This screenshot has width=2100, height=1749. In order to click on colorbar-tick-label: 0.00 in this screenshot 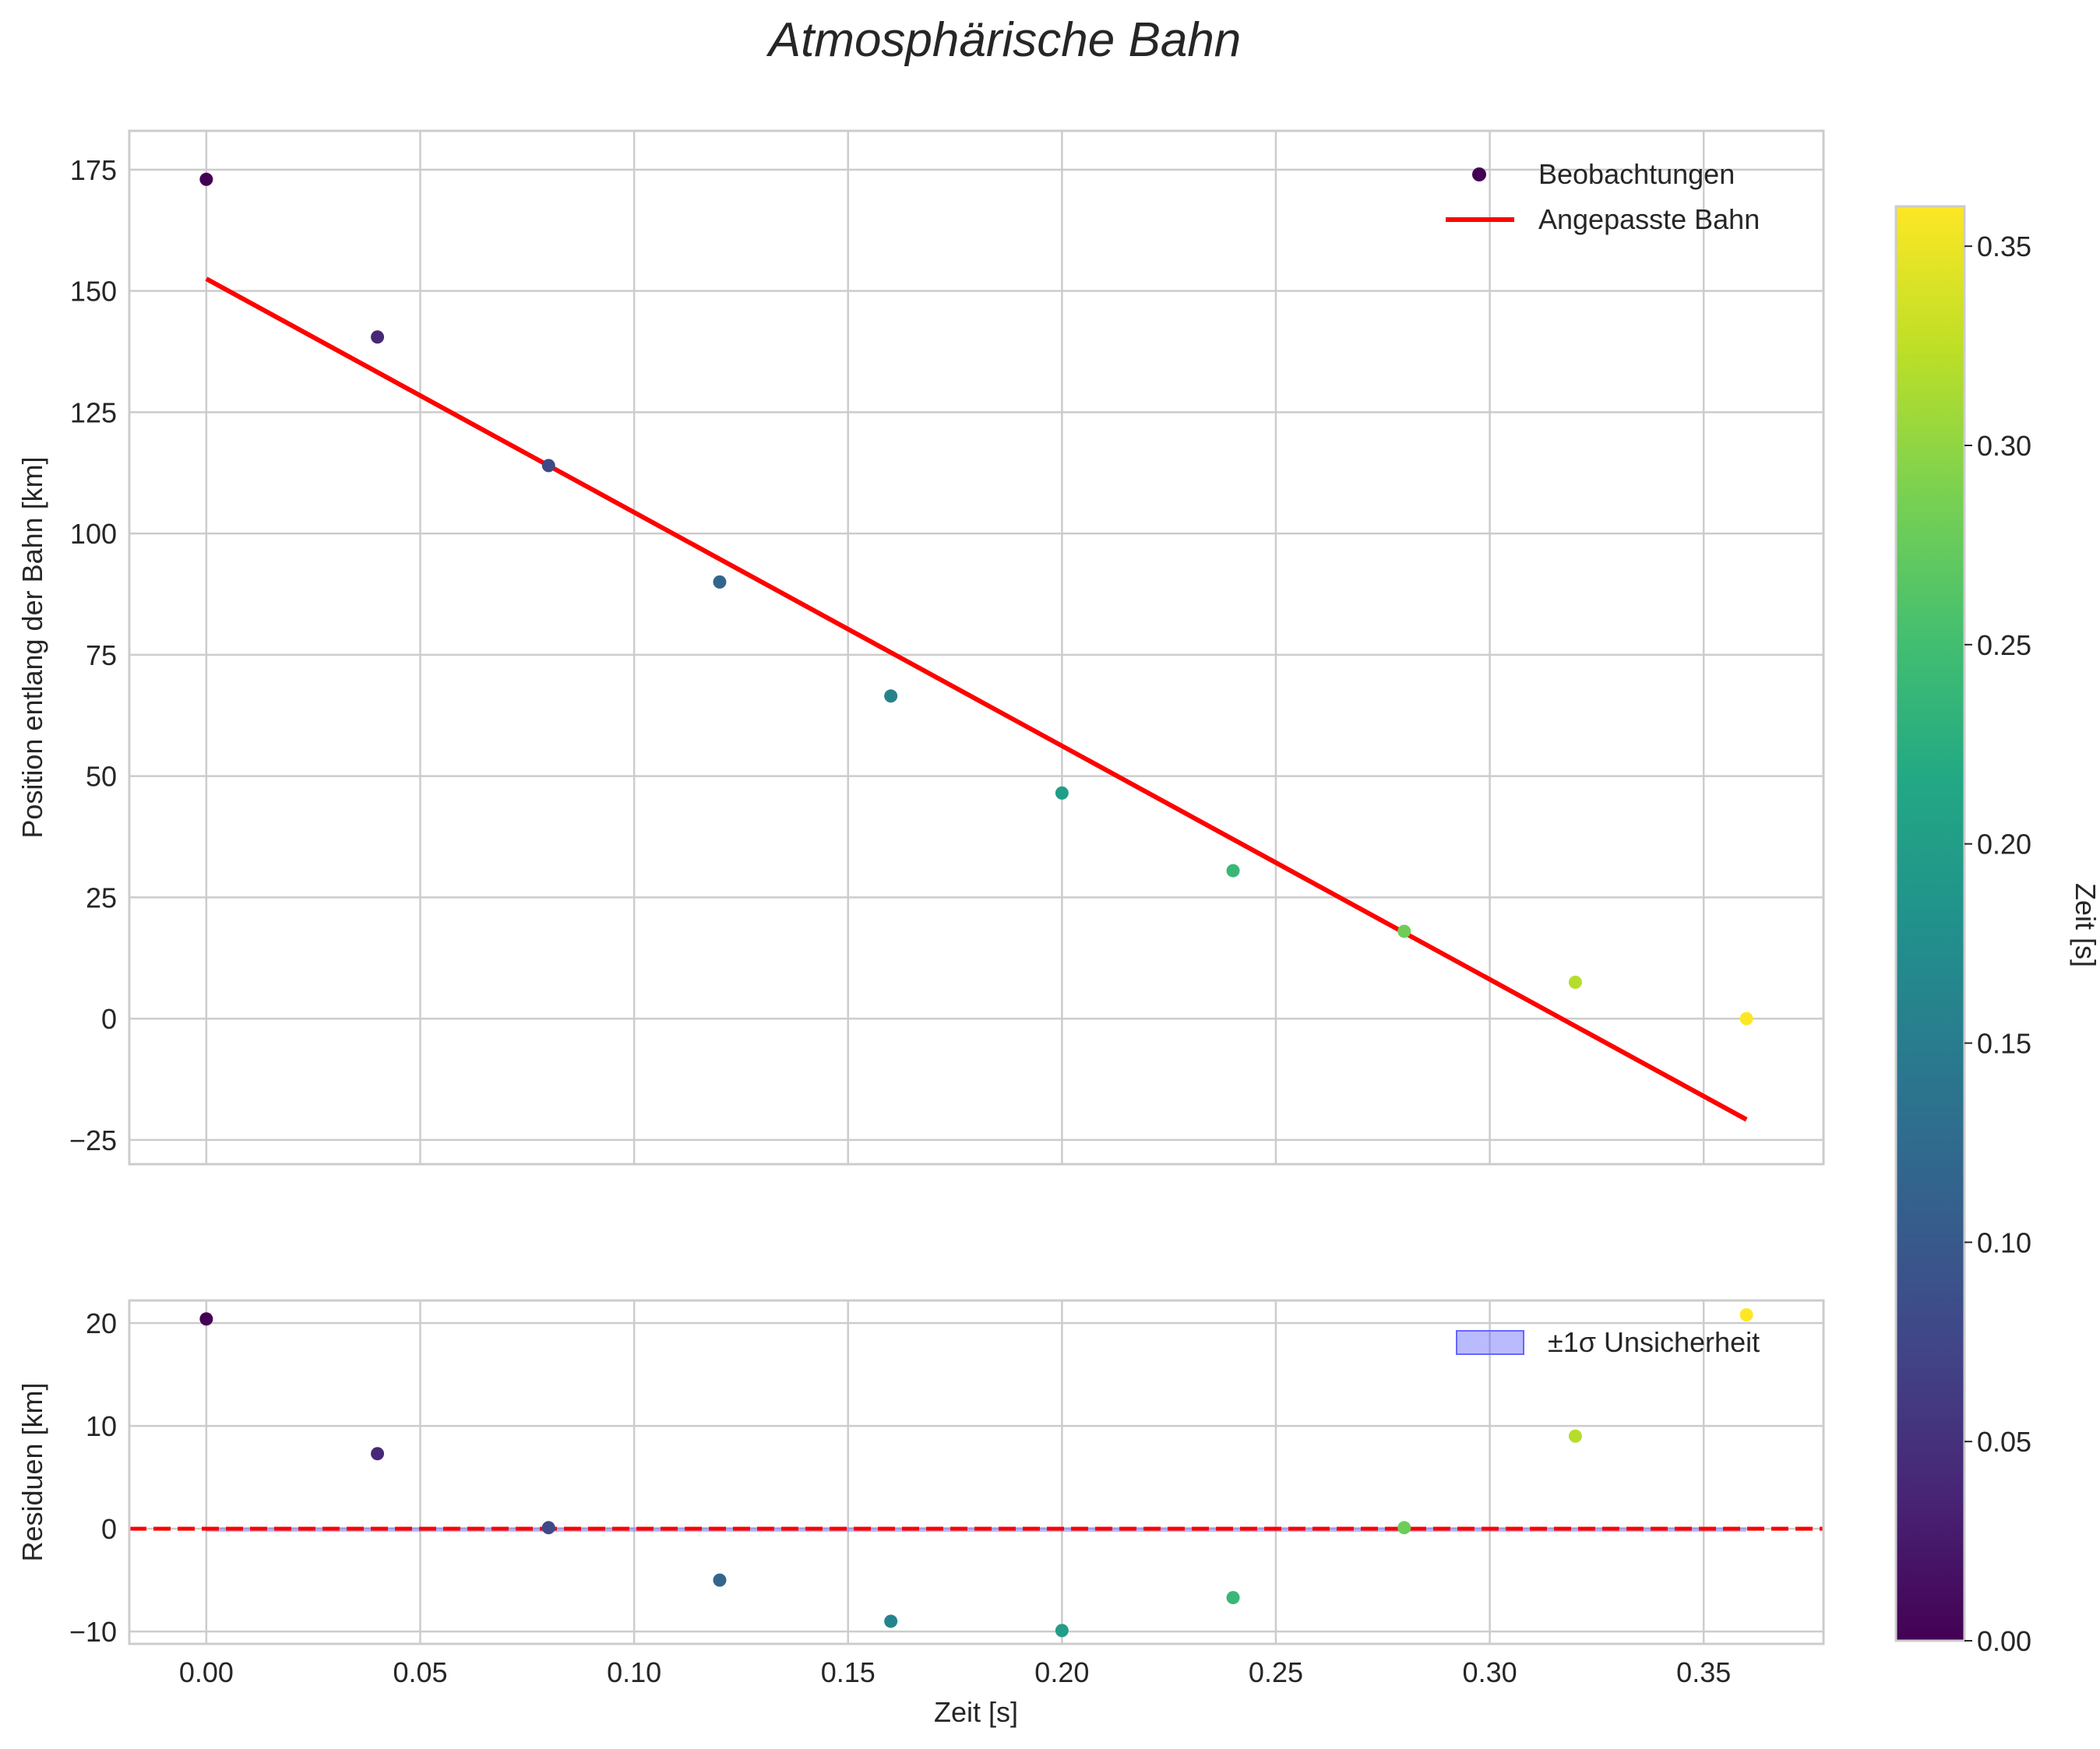, I will do `click(2004, 1641)`.